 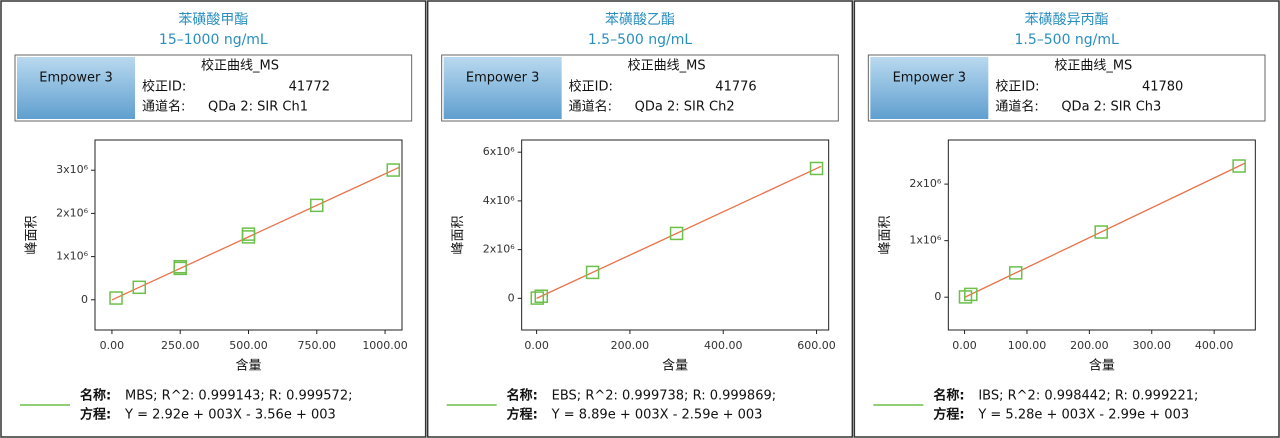 What do you see at coordinates (816, 345) in the screenshot?
I see `x-tick-label: 600.00` at bounding box center [816, 345].